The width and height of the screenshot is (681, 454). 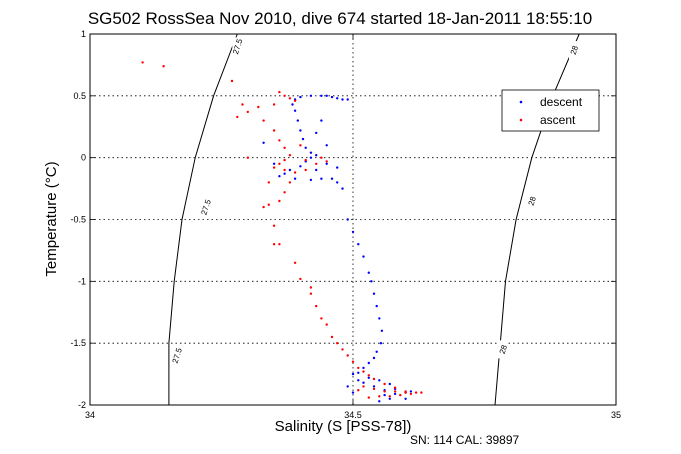 I want to click on y-tick-label: -1.5, so click(x=78, y=343).